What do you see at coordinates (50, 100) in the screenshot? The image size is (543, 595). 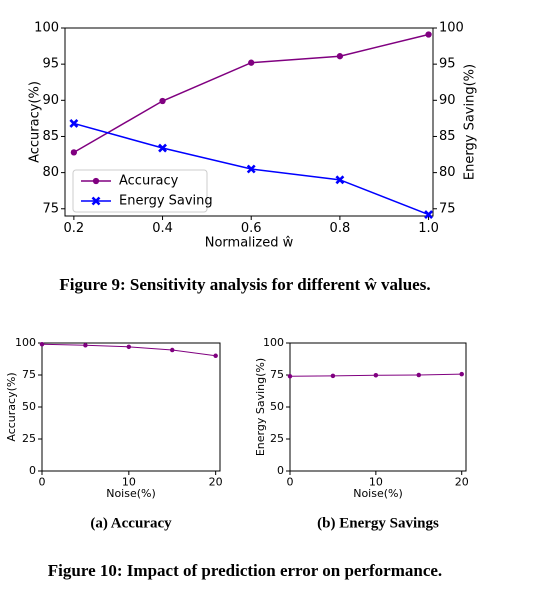 I see `y-tick-label: 90` at bounding box center [50, 100].